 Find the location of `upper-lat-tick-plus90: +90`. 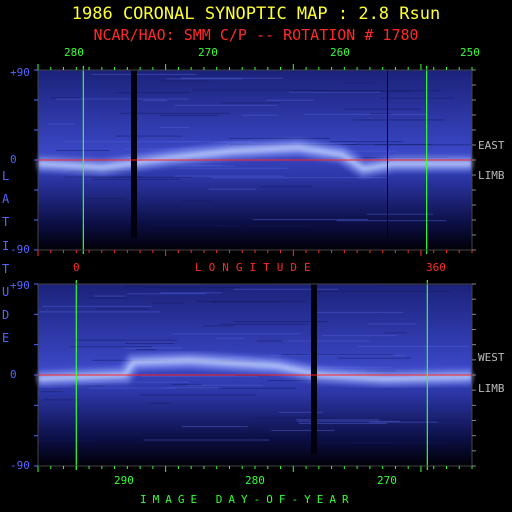

upper-lat-tick-plus90: +90 is located at coordinates (20, 72).